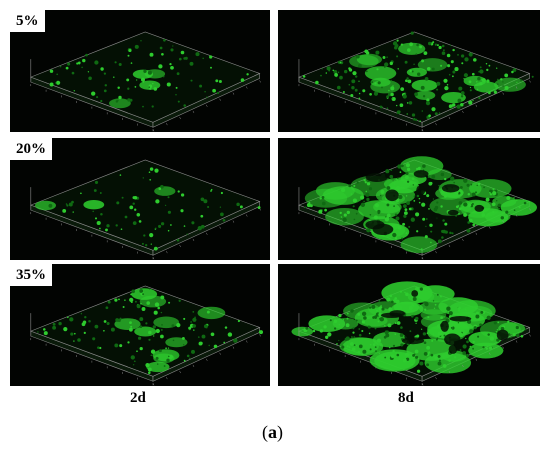 The height and width of the screenshot is (460, 550). Describe the element at coordinates (27, 21) in the screenshot. I see `row-label-5pct: 5%` at that location.